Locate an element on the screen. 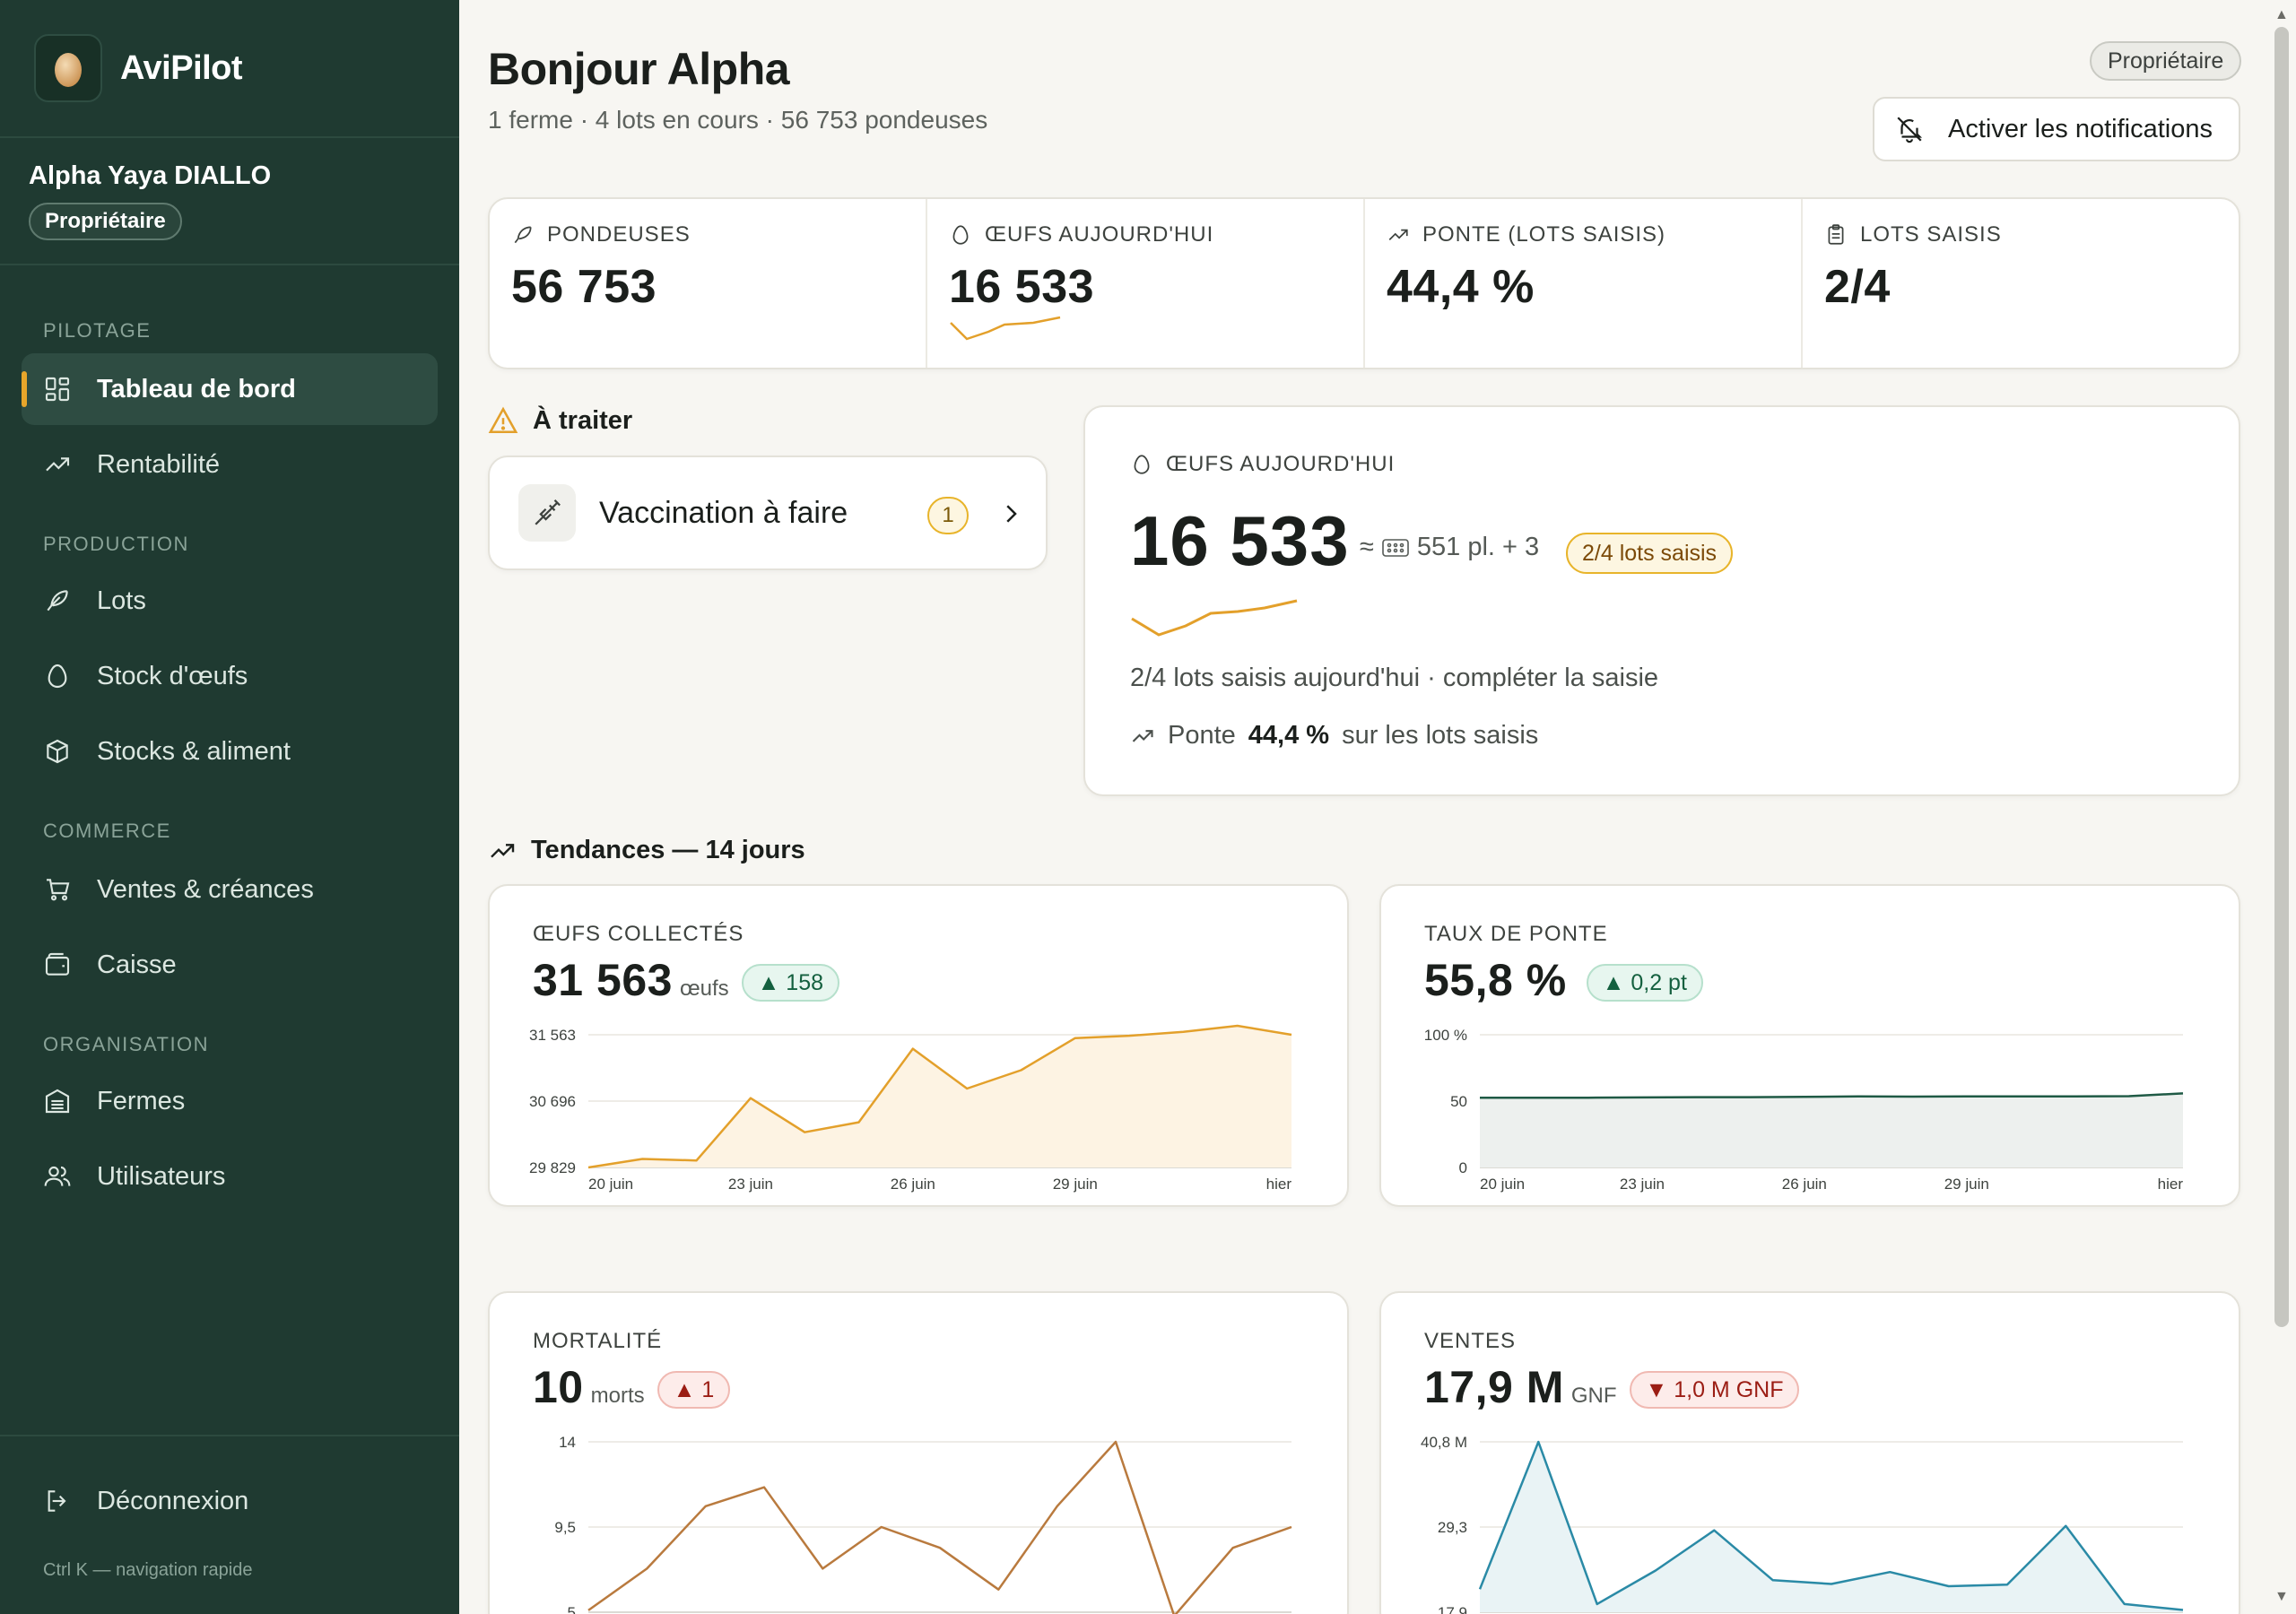  todo-item-vaccination: Vaccination à faire 1 is located at coordinates (768, 513).